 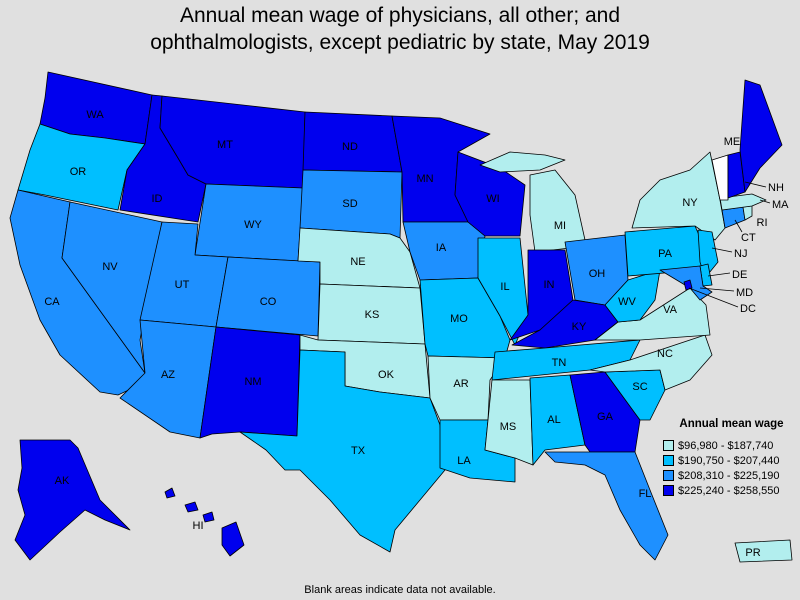 What do you see at coordinates (95, 115) in the screenshot?
I see `state-label-wa: WA` at bounding box center [95, 115].